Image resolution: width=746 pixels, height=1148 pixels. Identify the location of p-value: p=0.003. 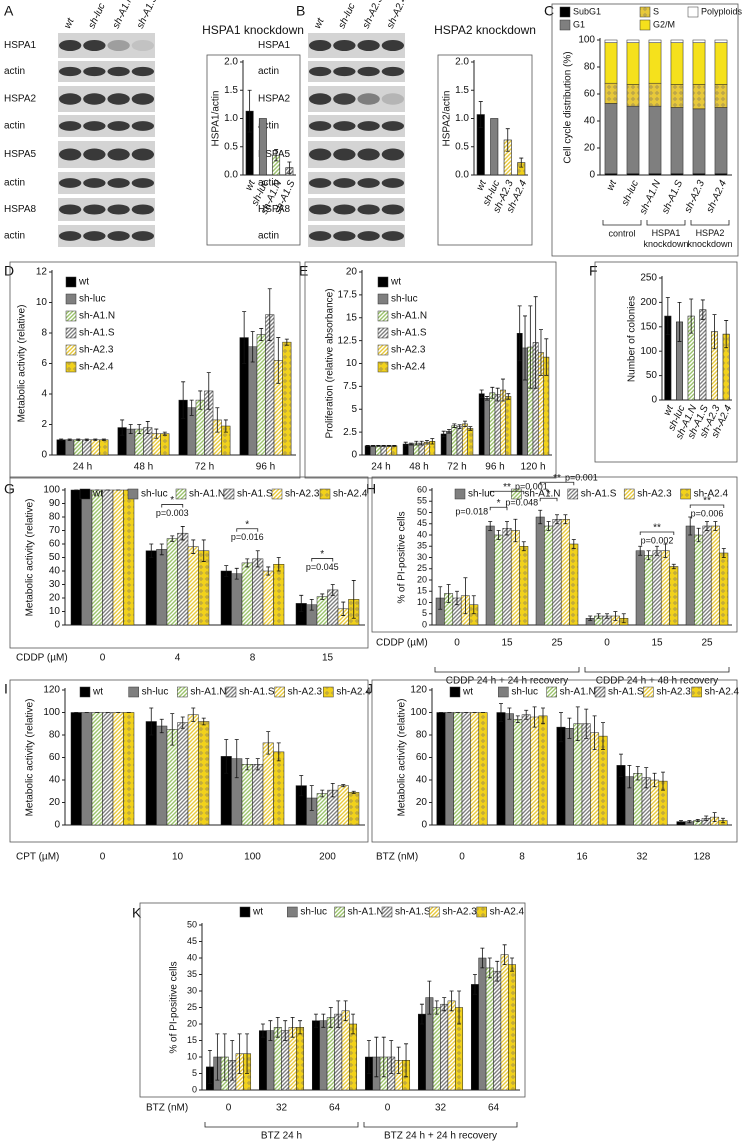
(172, 513).